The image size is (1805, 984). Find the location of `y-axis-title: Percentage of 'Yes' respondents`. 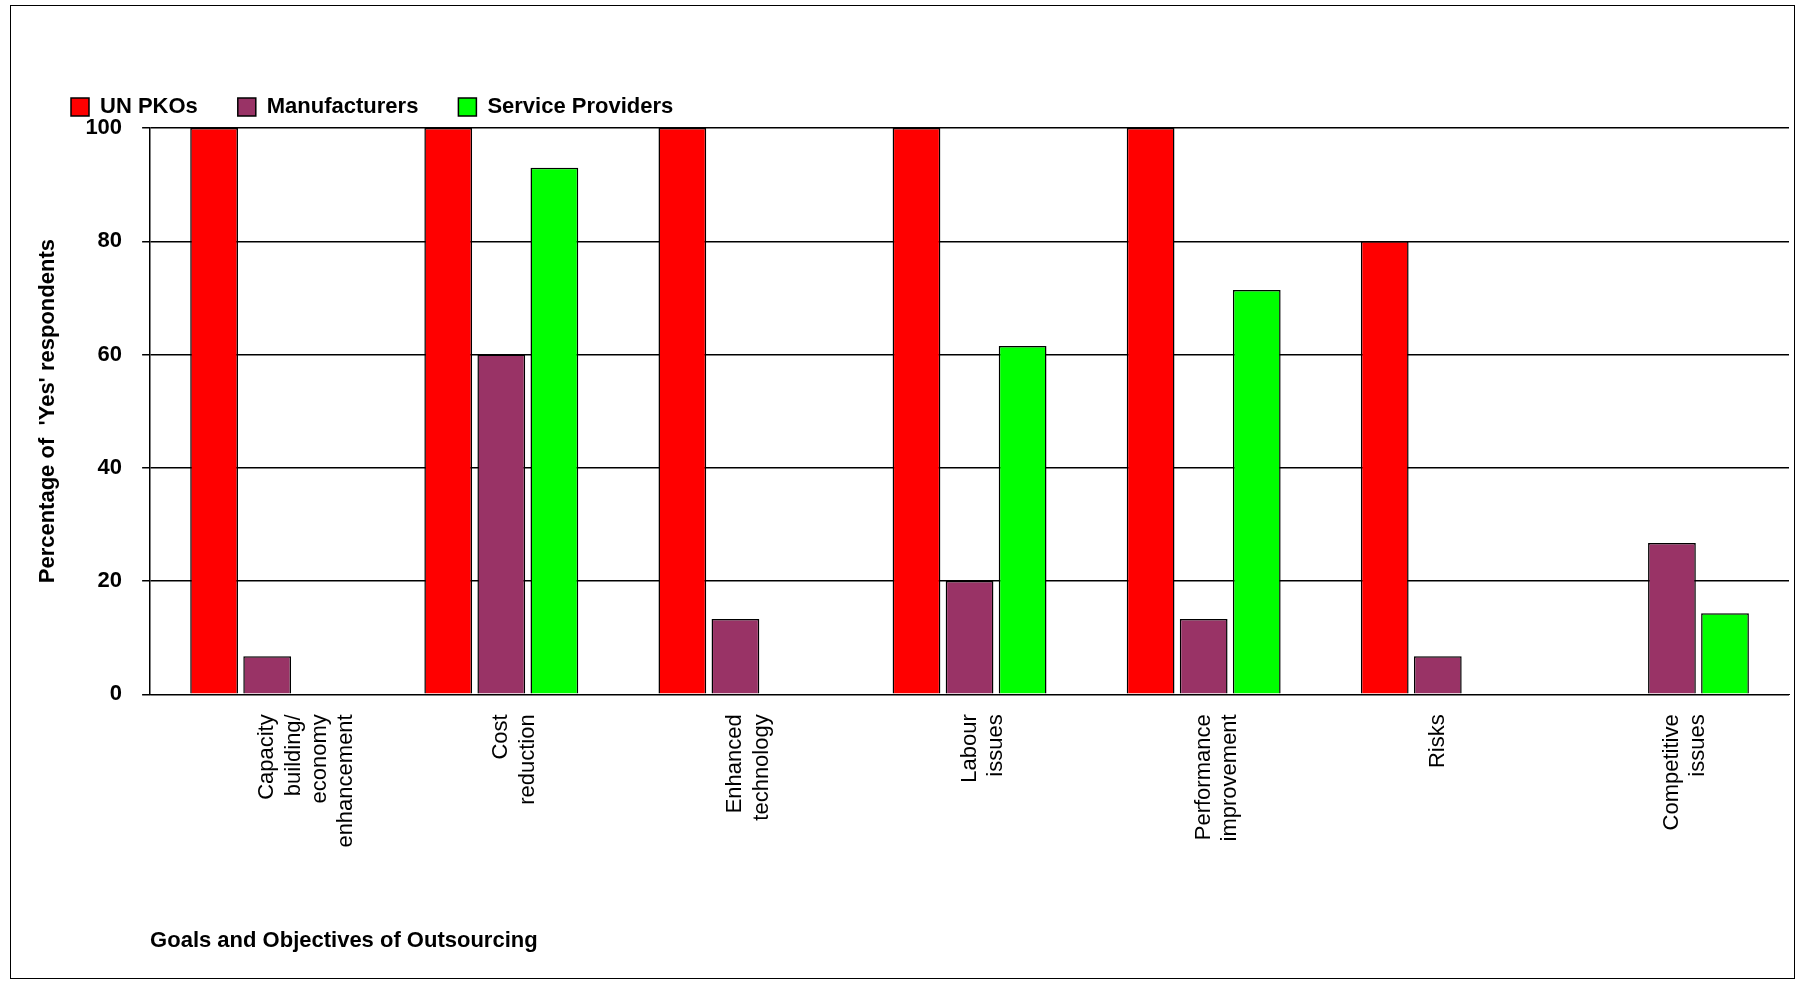

y-axis-title: Percentage of 'Yes' respondents is located at coordinates (47, 411).